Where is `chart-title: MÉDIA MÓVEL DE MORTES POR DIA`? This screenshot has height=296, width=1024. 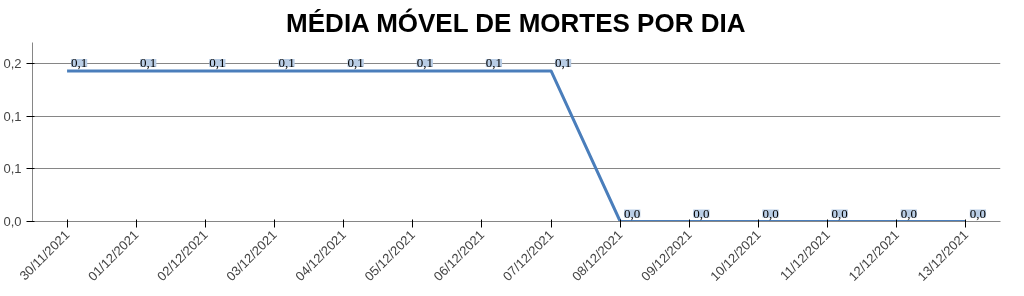
chart-title: MÉDIA MÓVEL DE MORTES POR DIA is located at coordinates (516, 22).